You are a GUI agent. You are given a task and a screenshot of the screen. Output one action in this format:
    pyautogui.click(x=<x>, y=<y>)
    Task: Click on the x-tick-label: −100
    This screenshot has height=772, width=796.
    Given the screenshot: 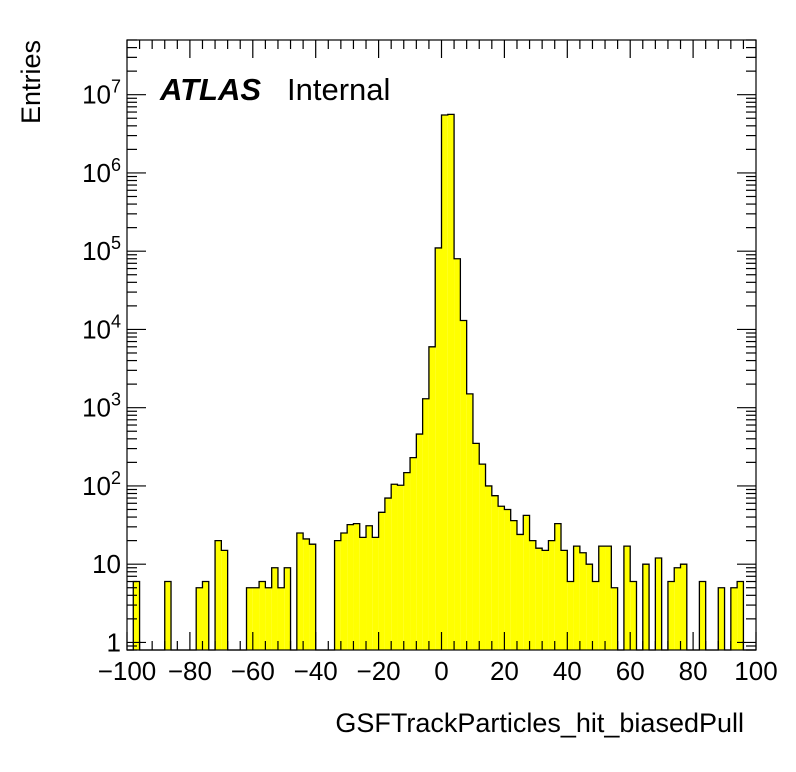 What is the action you would take?
    pyautogui.click(x=127, y=671)
    